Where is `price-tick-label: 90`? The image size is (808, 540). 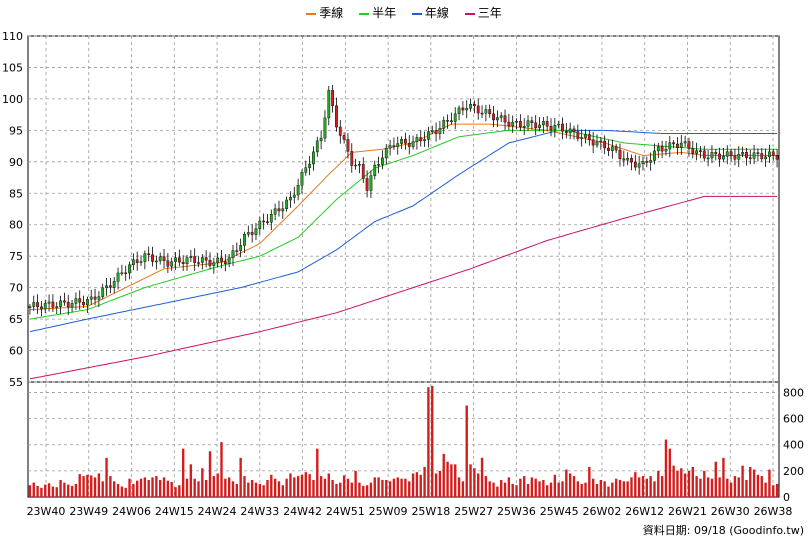 price-tick-label: 90 is located at coordinates (16, 162).